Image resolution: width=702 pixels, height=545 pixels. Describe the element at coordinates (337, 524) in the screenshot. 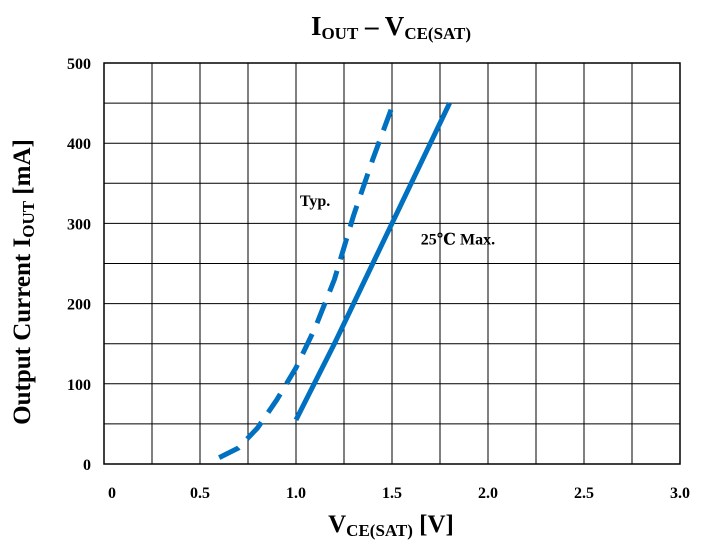

I see `x-axis-title-main: V` at that location.